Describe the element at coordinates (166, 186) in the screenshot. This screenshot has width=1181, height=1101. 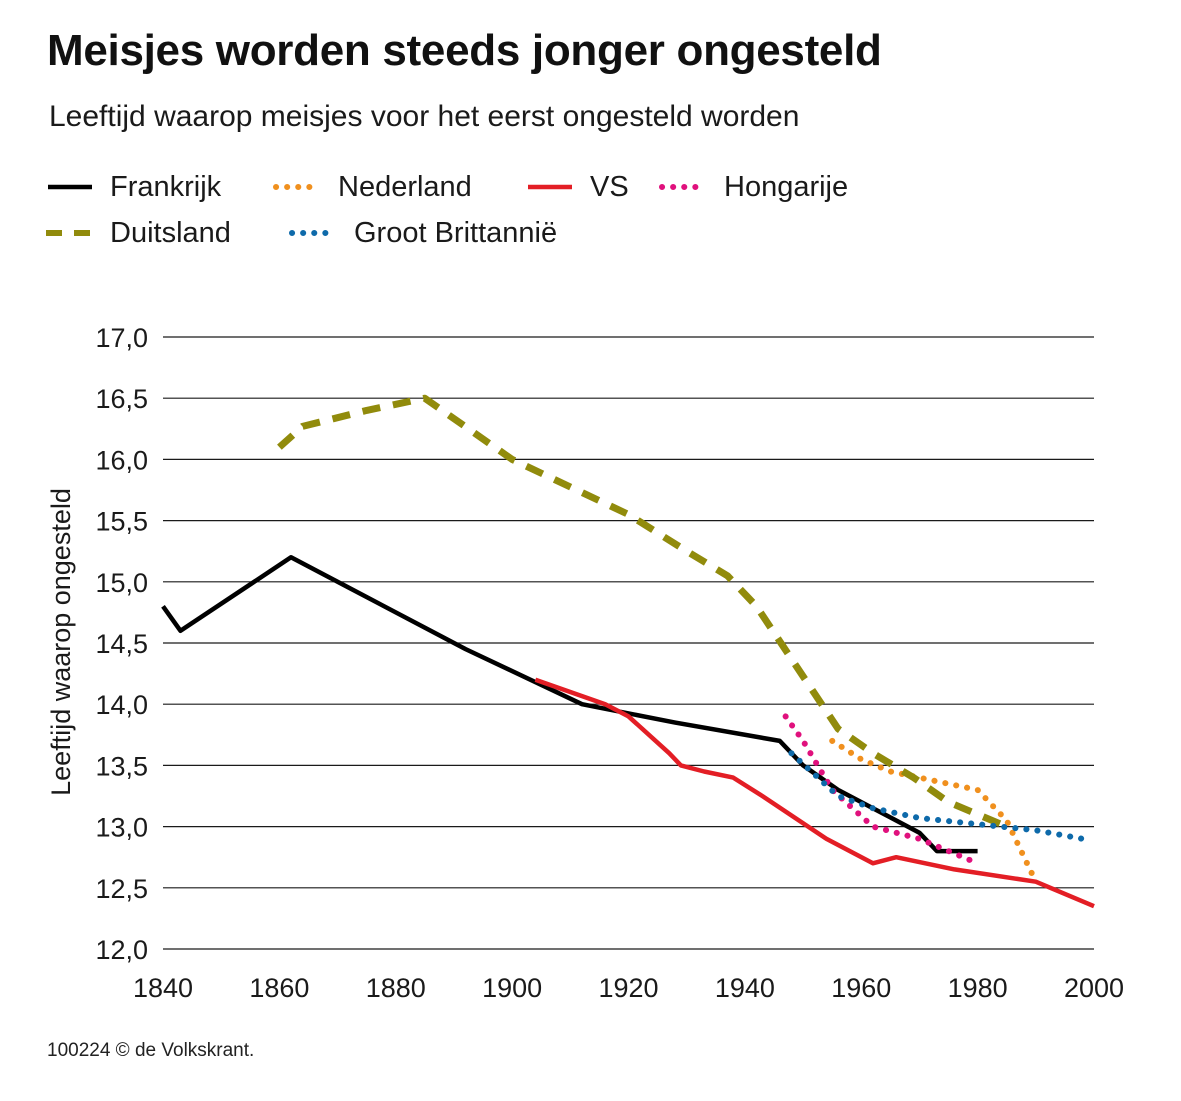
I see `legend-label-frankrijk: Frankrijk` at that location.